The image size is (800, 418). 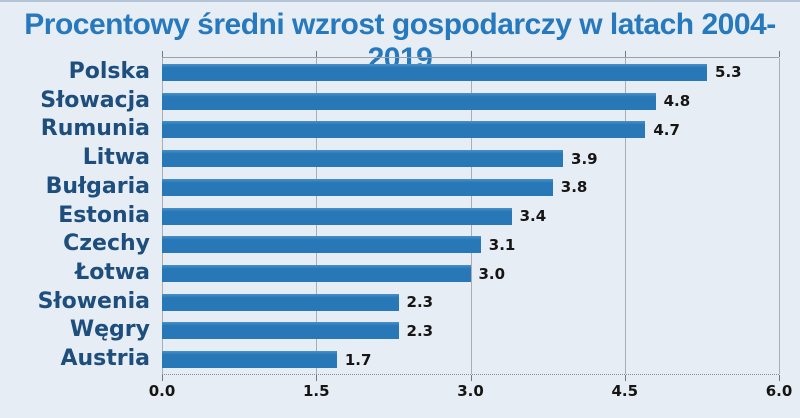 What do you see at coordinates (574, 187) in the screenshot?
I see `bar-value-label: 3.8` at bounding box center [574, 187].